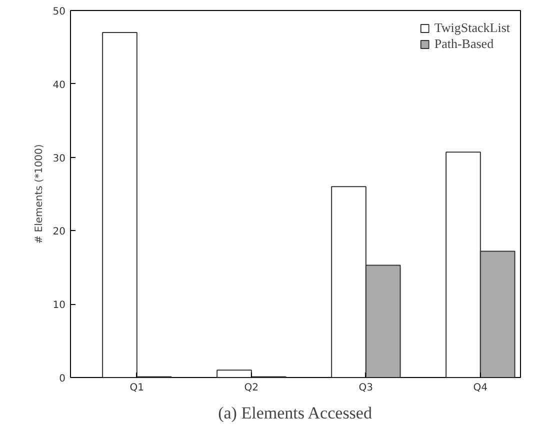 This screenshot has height=427, width=535. I want to click on legend-label: Path-Based, so click(464, 44).